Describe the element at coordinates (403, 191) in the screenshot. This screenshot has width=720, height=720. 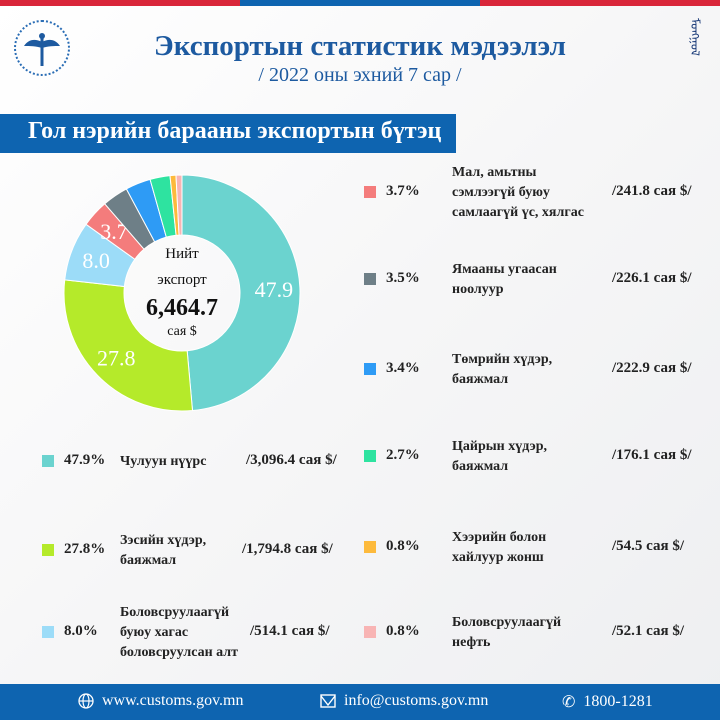
I see `legend-pct: 3.7%` at that location.